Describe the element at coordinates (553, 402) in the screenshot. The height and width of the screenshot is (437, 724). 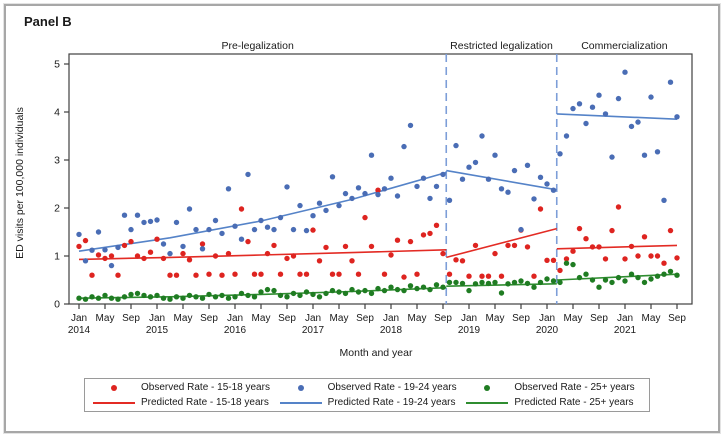
I see `legend-item-predicted-25plus: Predicted Rate - 25+ years` at that location.